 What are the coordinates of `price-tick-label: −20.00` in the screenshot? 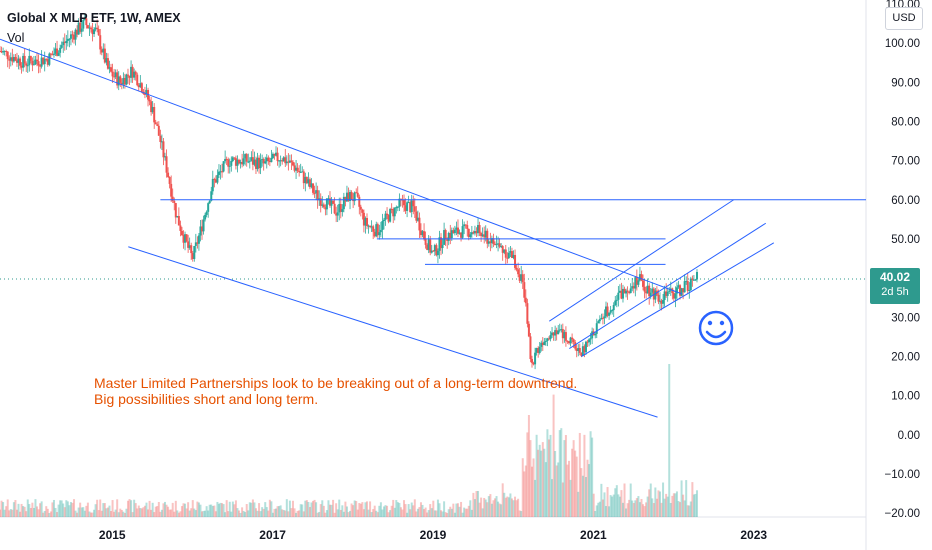 It's located at (903, 514).